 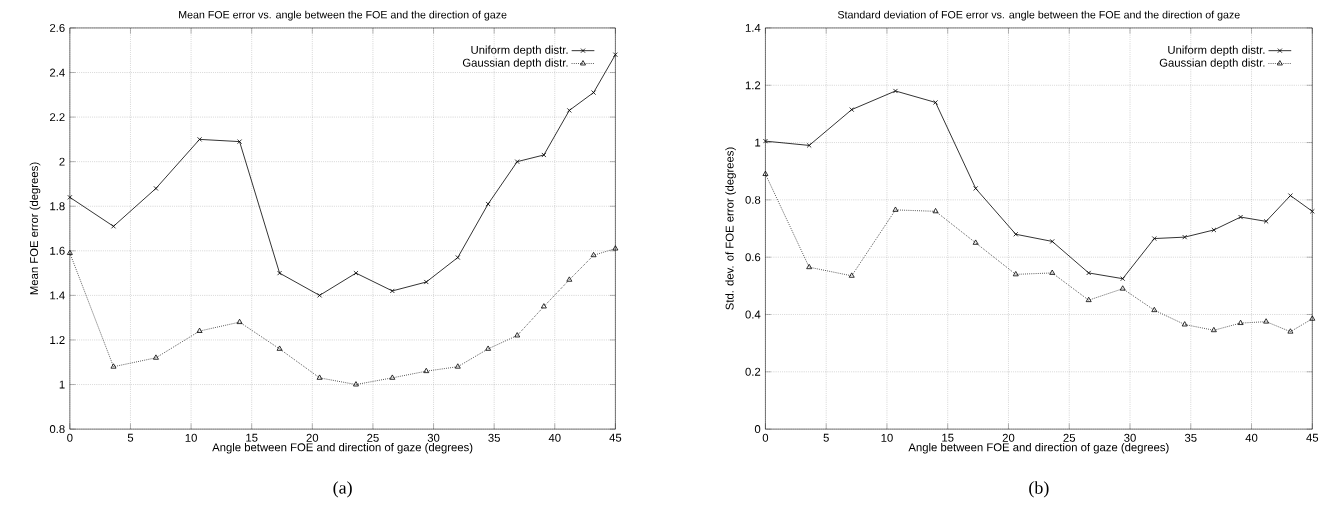 I want to click on y-tick-label: 2.6, so click(x=57, y=27).